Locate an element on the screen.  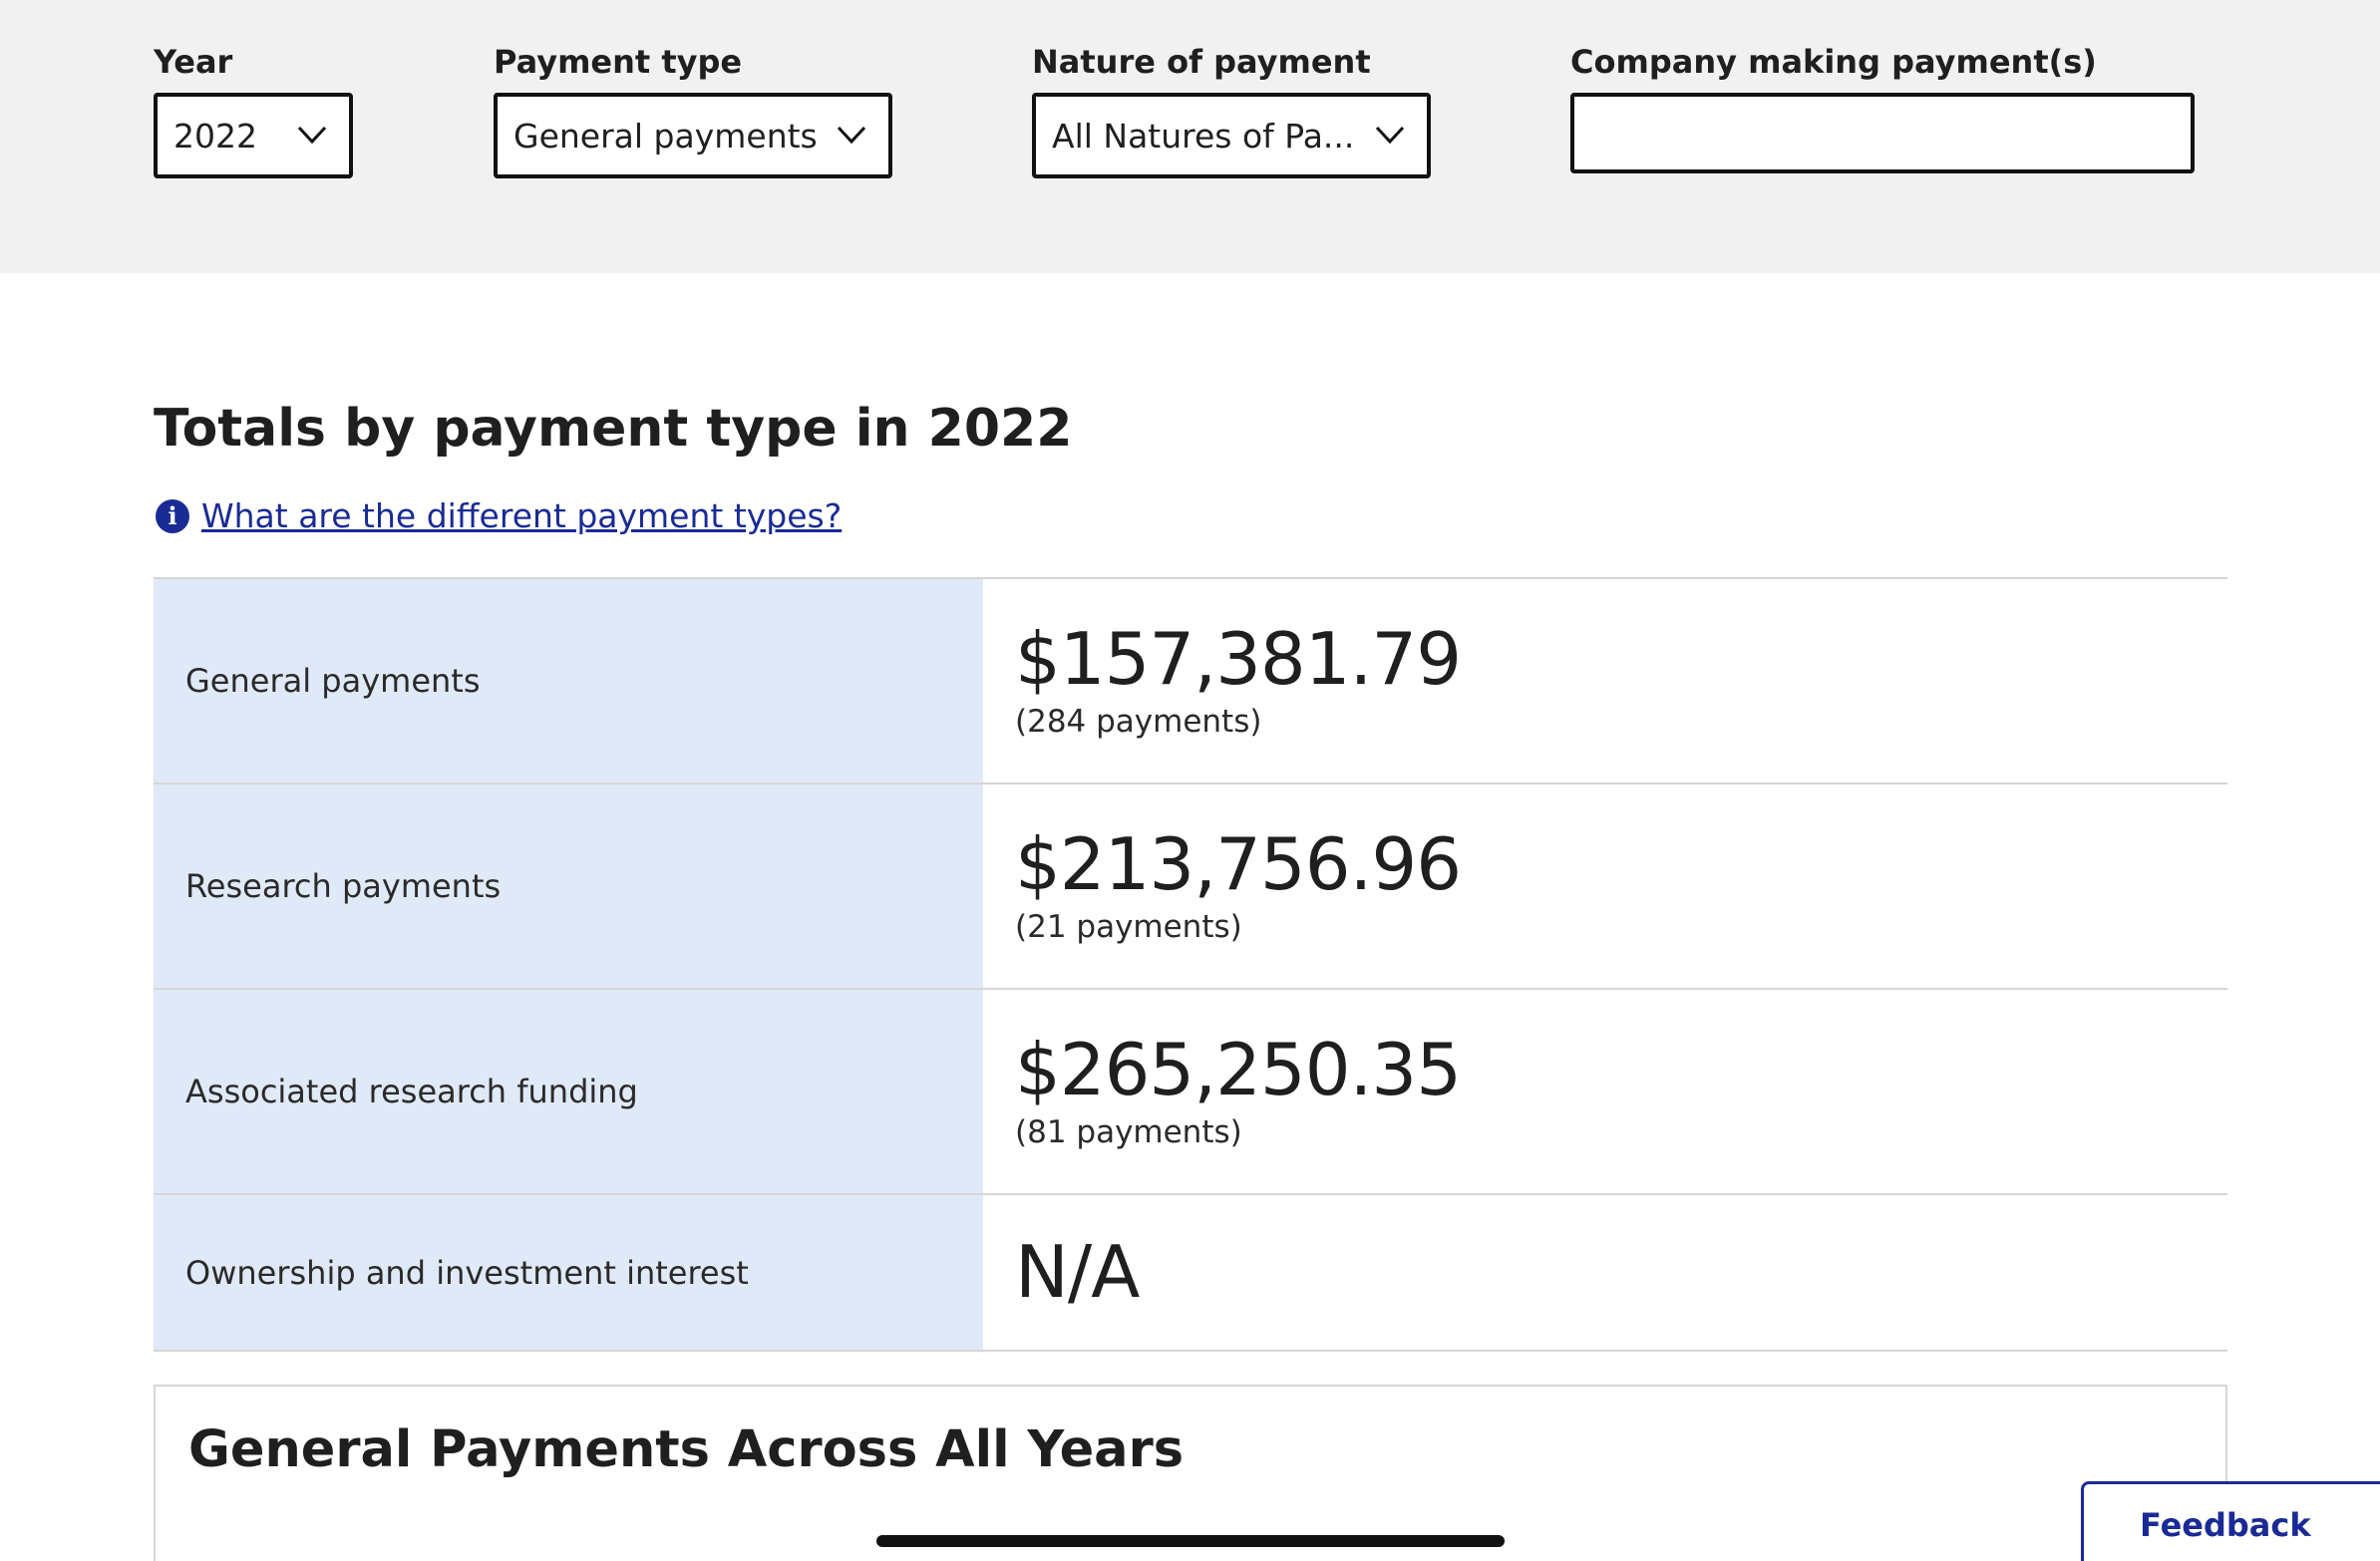
feedback-button: Feedback is located at coordinates (2230, 1521).